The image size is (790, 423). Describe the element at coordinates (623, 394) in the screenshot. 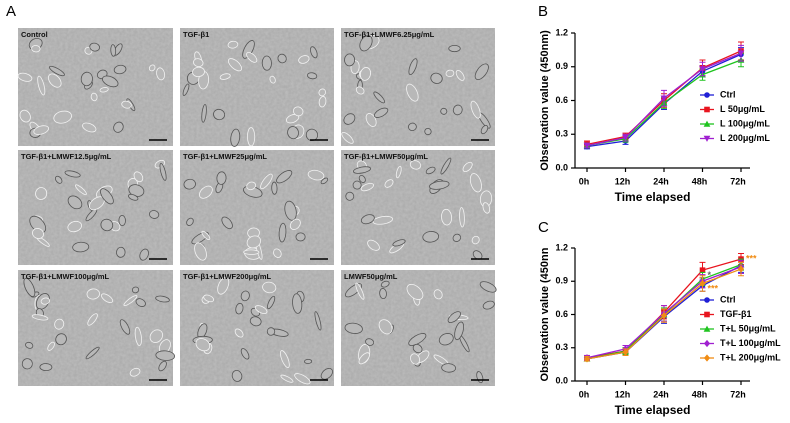

I see `x-tick-label: 12h` at that location.